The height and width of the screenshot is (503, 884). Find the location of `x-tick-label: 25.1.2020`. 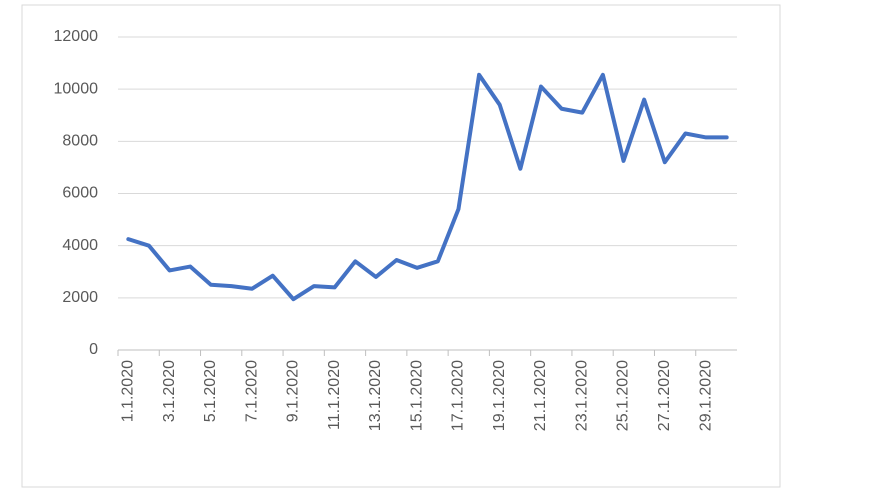

x-tick-label: 25.1.2020 is located at coordinates (623, 395).